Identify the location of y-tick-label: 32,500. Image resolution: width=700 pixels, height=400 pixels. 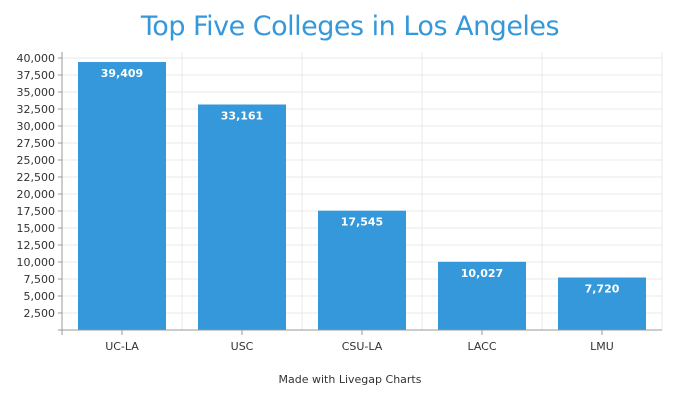
(36, 109).